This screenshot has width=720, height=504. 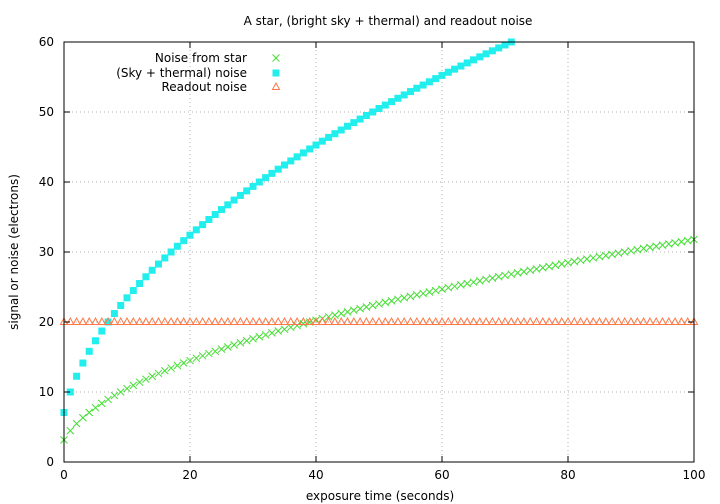 I want to click on x-tick-label: 20, so click(x=189, y=475).